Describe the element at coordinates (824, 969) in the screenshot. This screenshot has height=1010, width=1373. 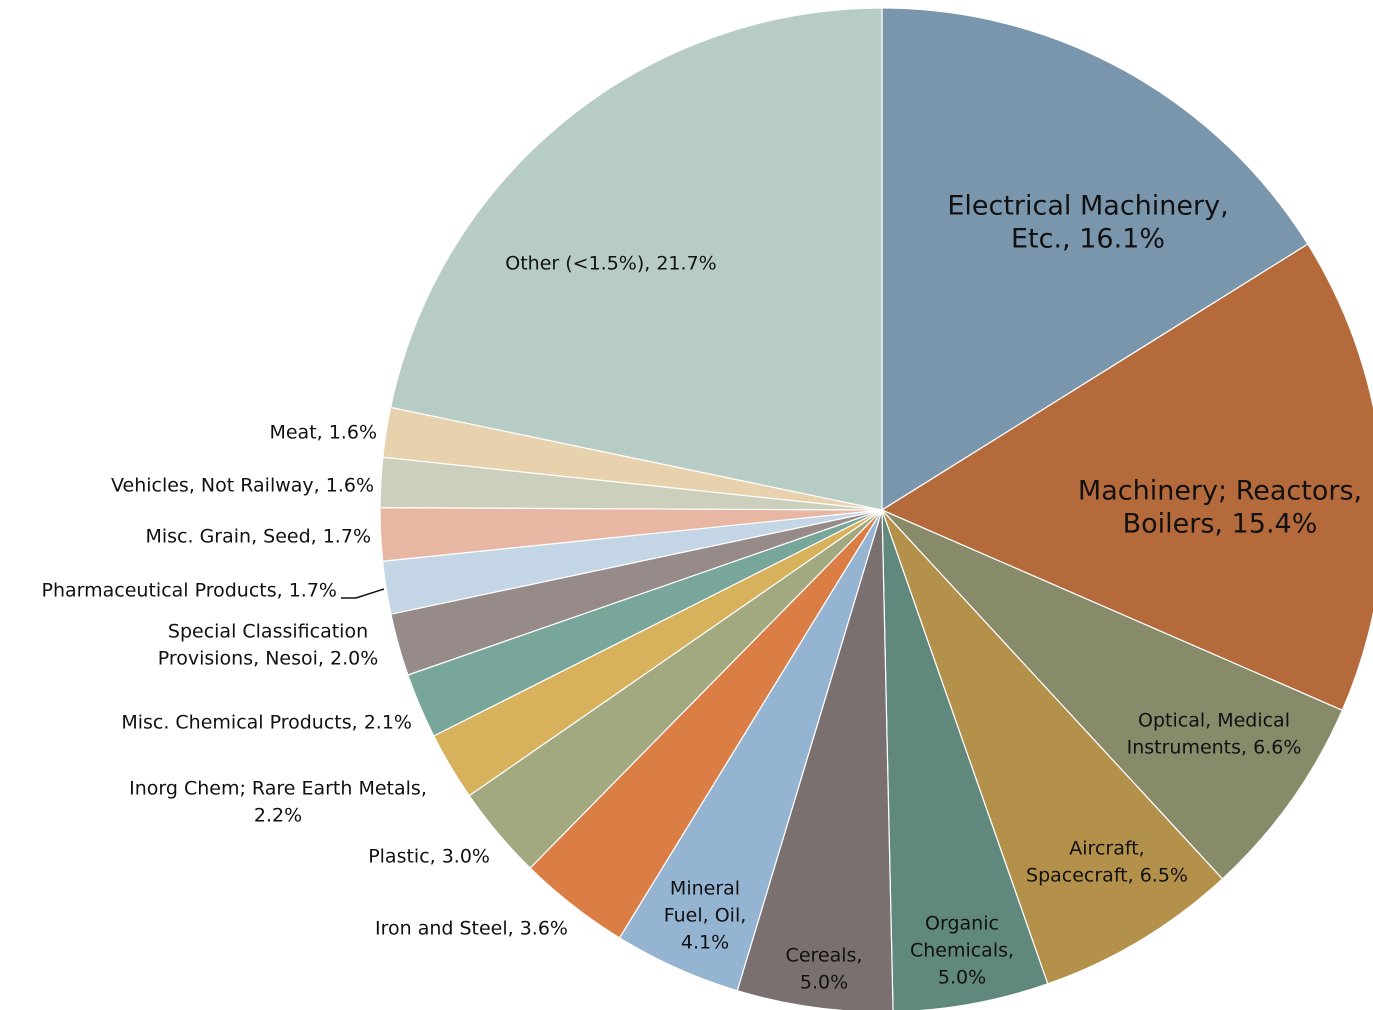
I see `slice-label-cereals: Cereals, 5.0%` at that location.